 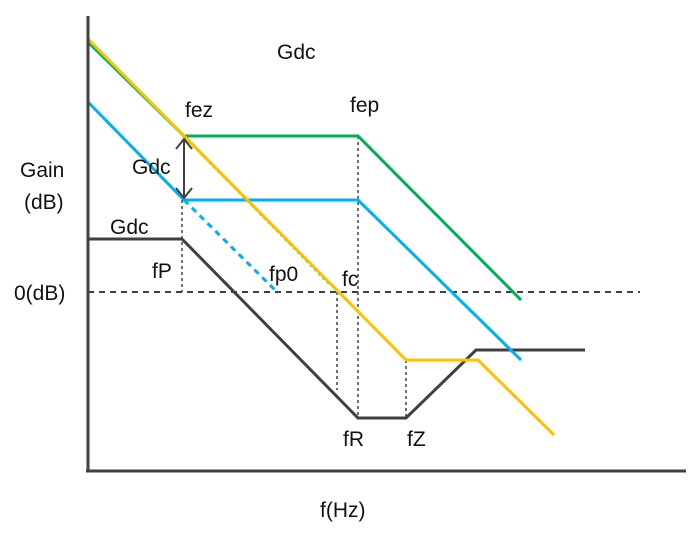 What do you see at coordinates (350, 279) in the screenshot?
I see `label-fc: fc` at bounding box center [350, 279].